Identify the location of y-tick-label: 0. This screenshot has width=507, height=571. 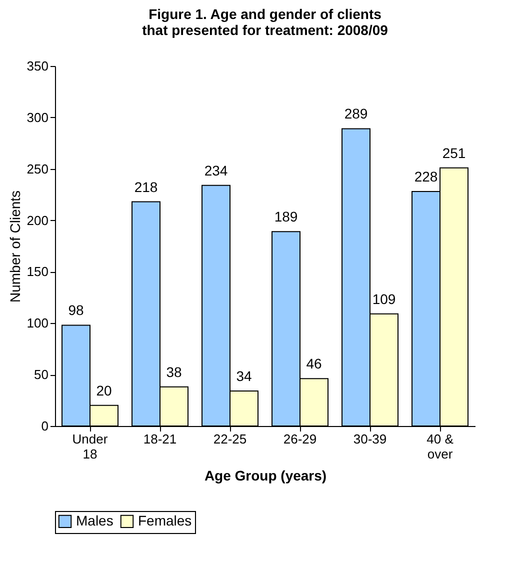
(44, 426).